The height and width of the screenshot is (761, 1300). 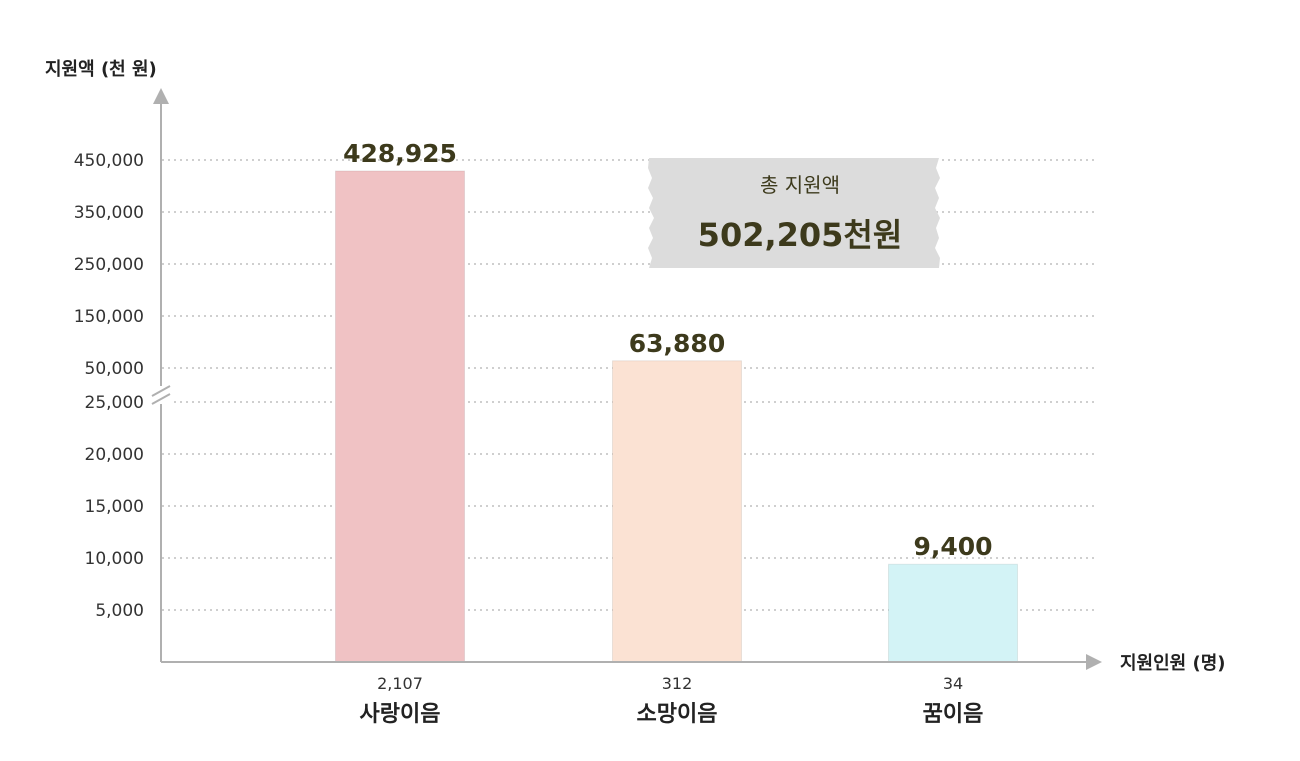 What do you see at coordinates (114, 369) in the screenshot?
I see `y-tick-50000: 50,000` at bounding box center [114, 369].